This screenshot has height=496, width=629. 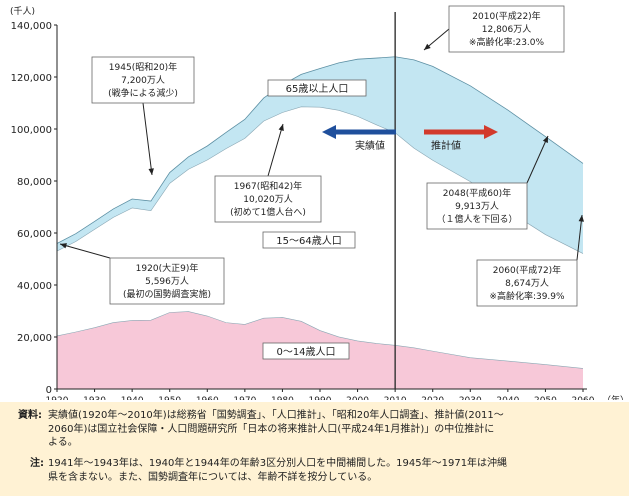 I want to click on callout-text: 1967(昭和42)年, so click(x=268, y=186).